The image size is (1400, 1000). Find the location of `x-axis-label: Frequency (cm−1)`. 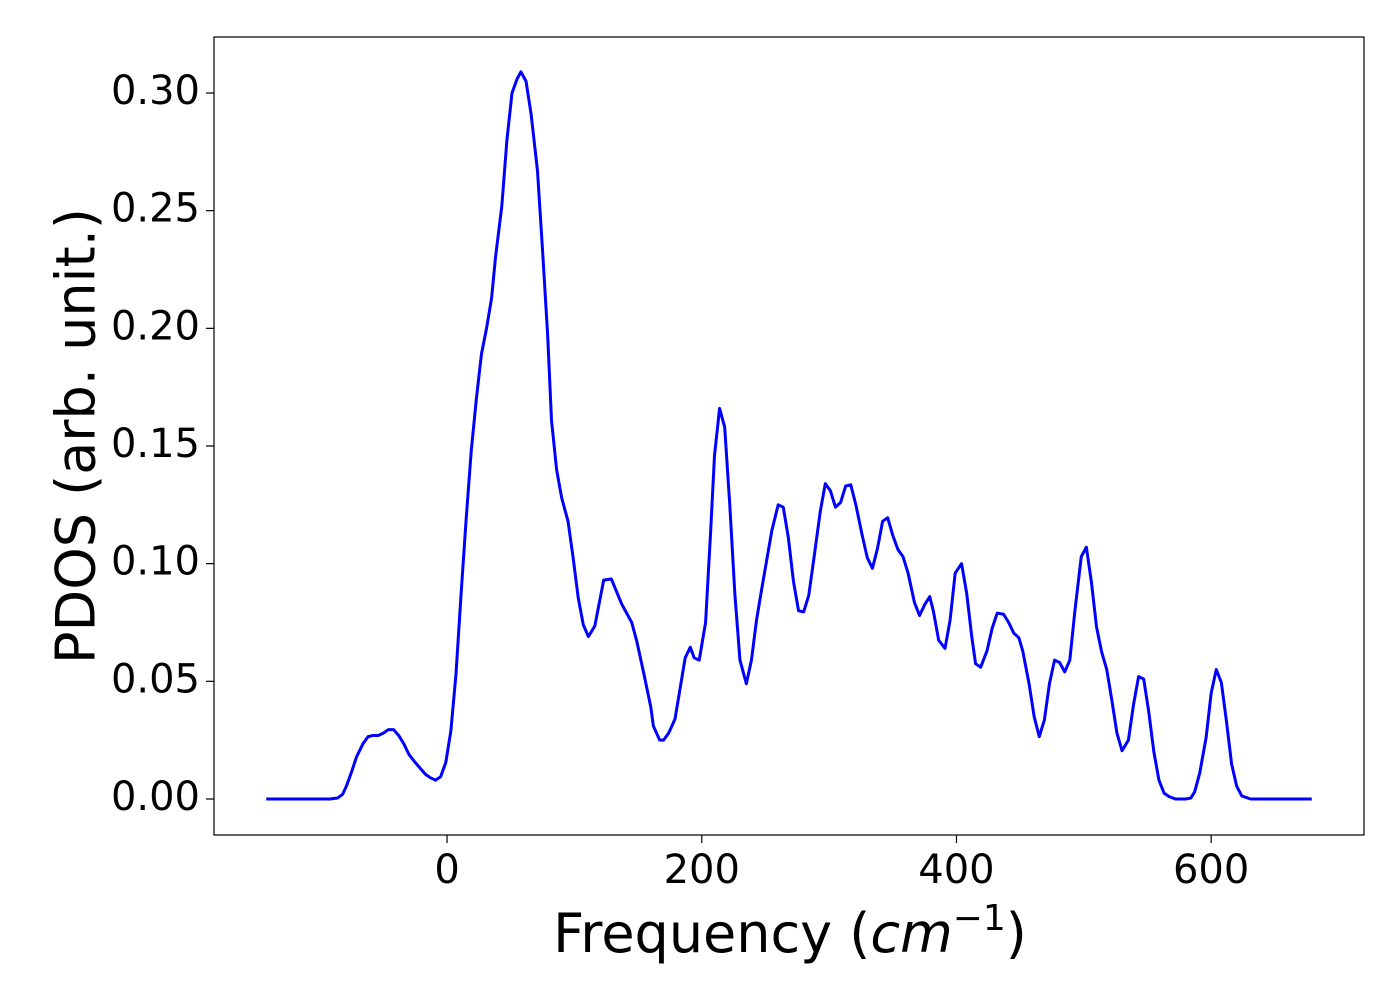

x-axis-label: Frequency (cm−1) is located at coordinates (790, 931).